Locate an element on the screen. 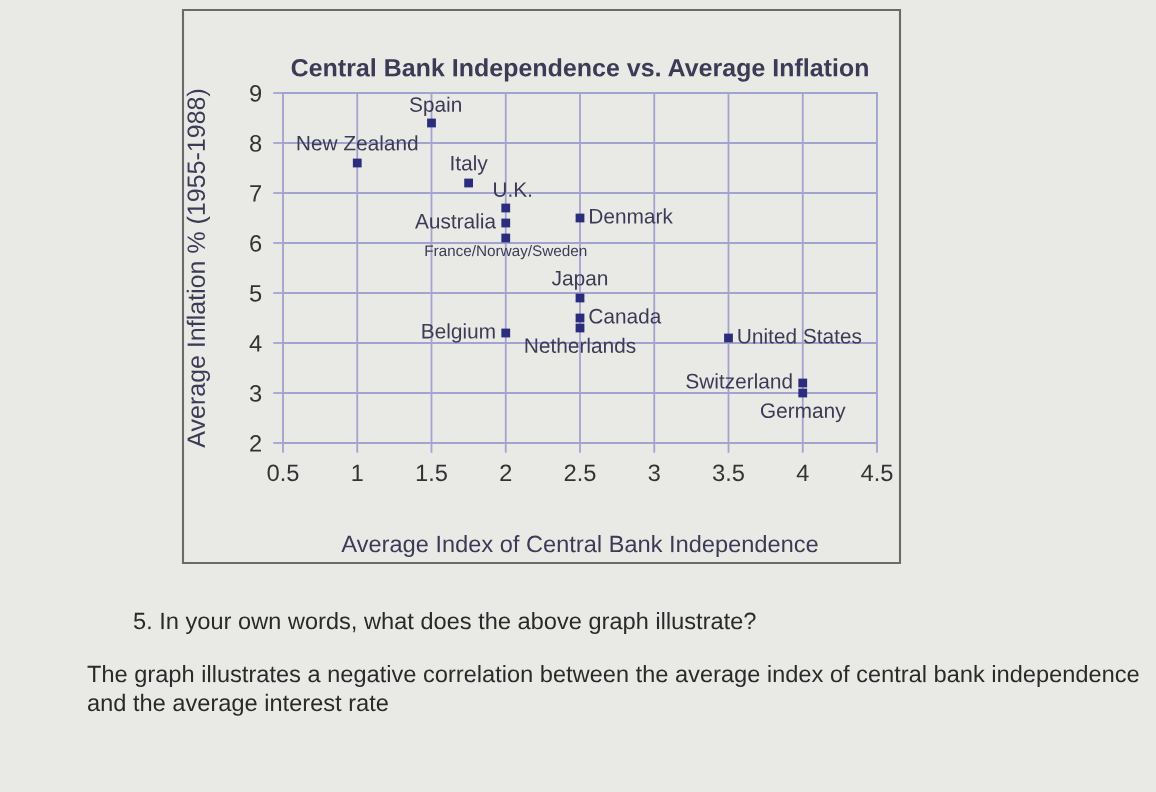 The image size is (1156, 792). annotation: Denmark is located at coordinates (631, 216).